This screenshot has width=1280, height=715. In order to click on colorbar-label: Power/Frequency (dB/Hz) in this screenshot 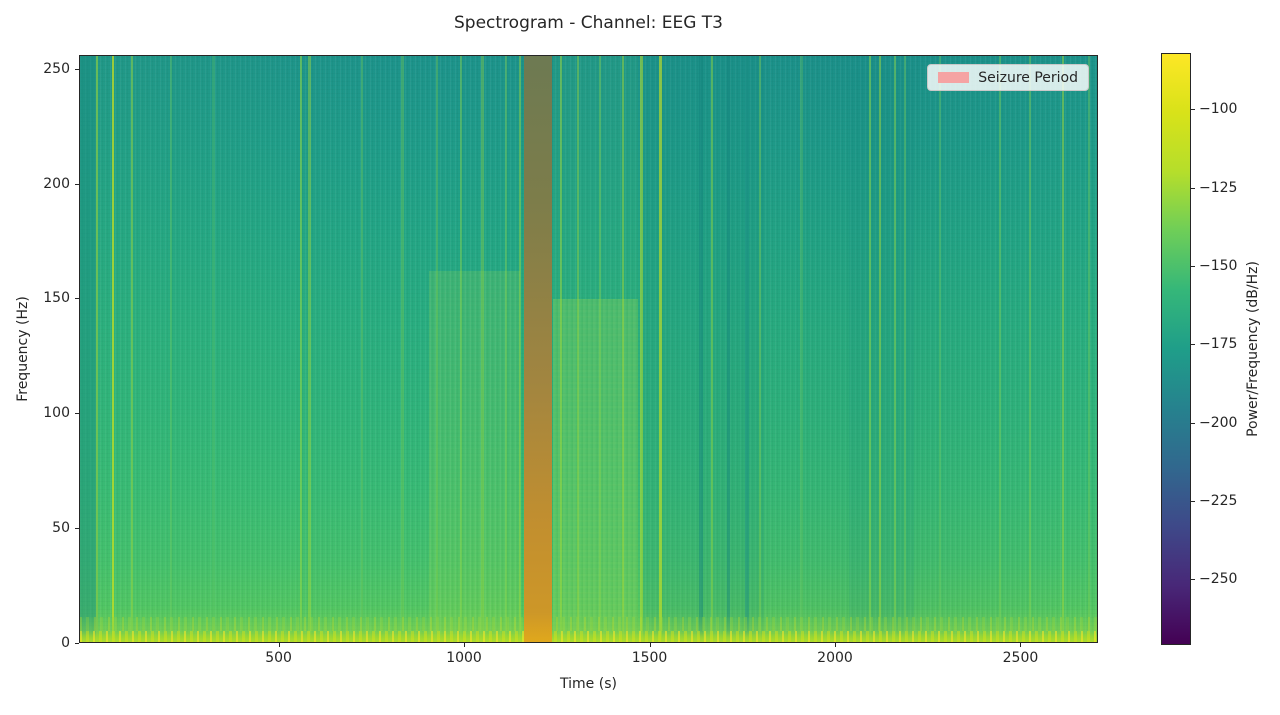, I will do `click(1253, 349)`.